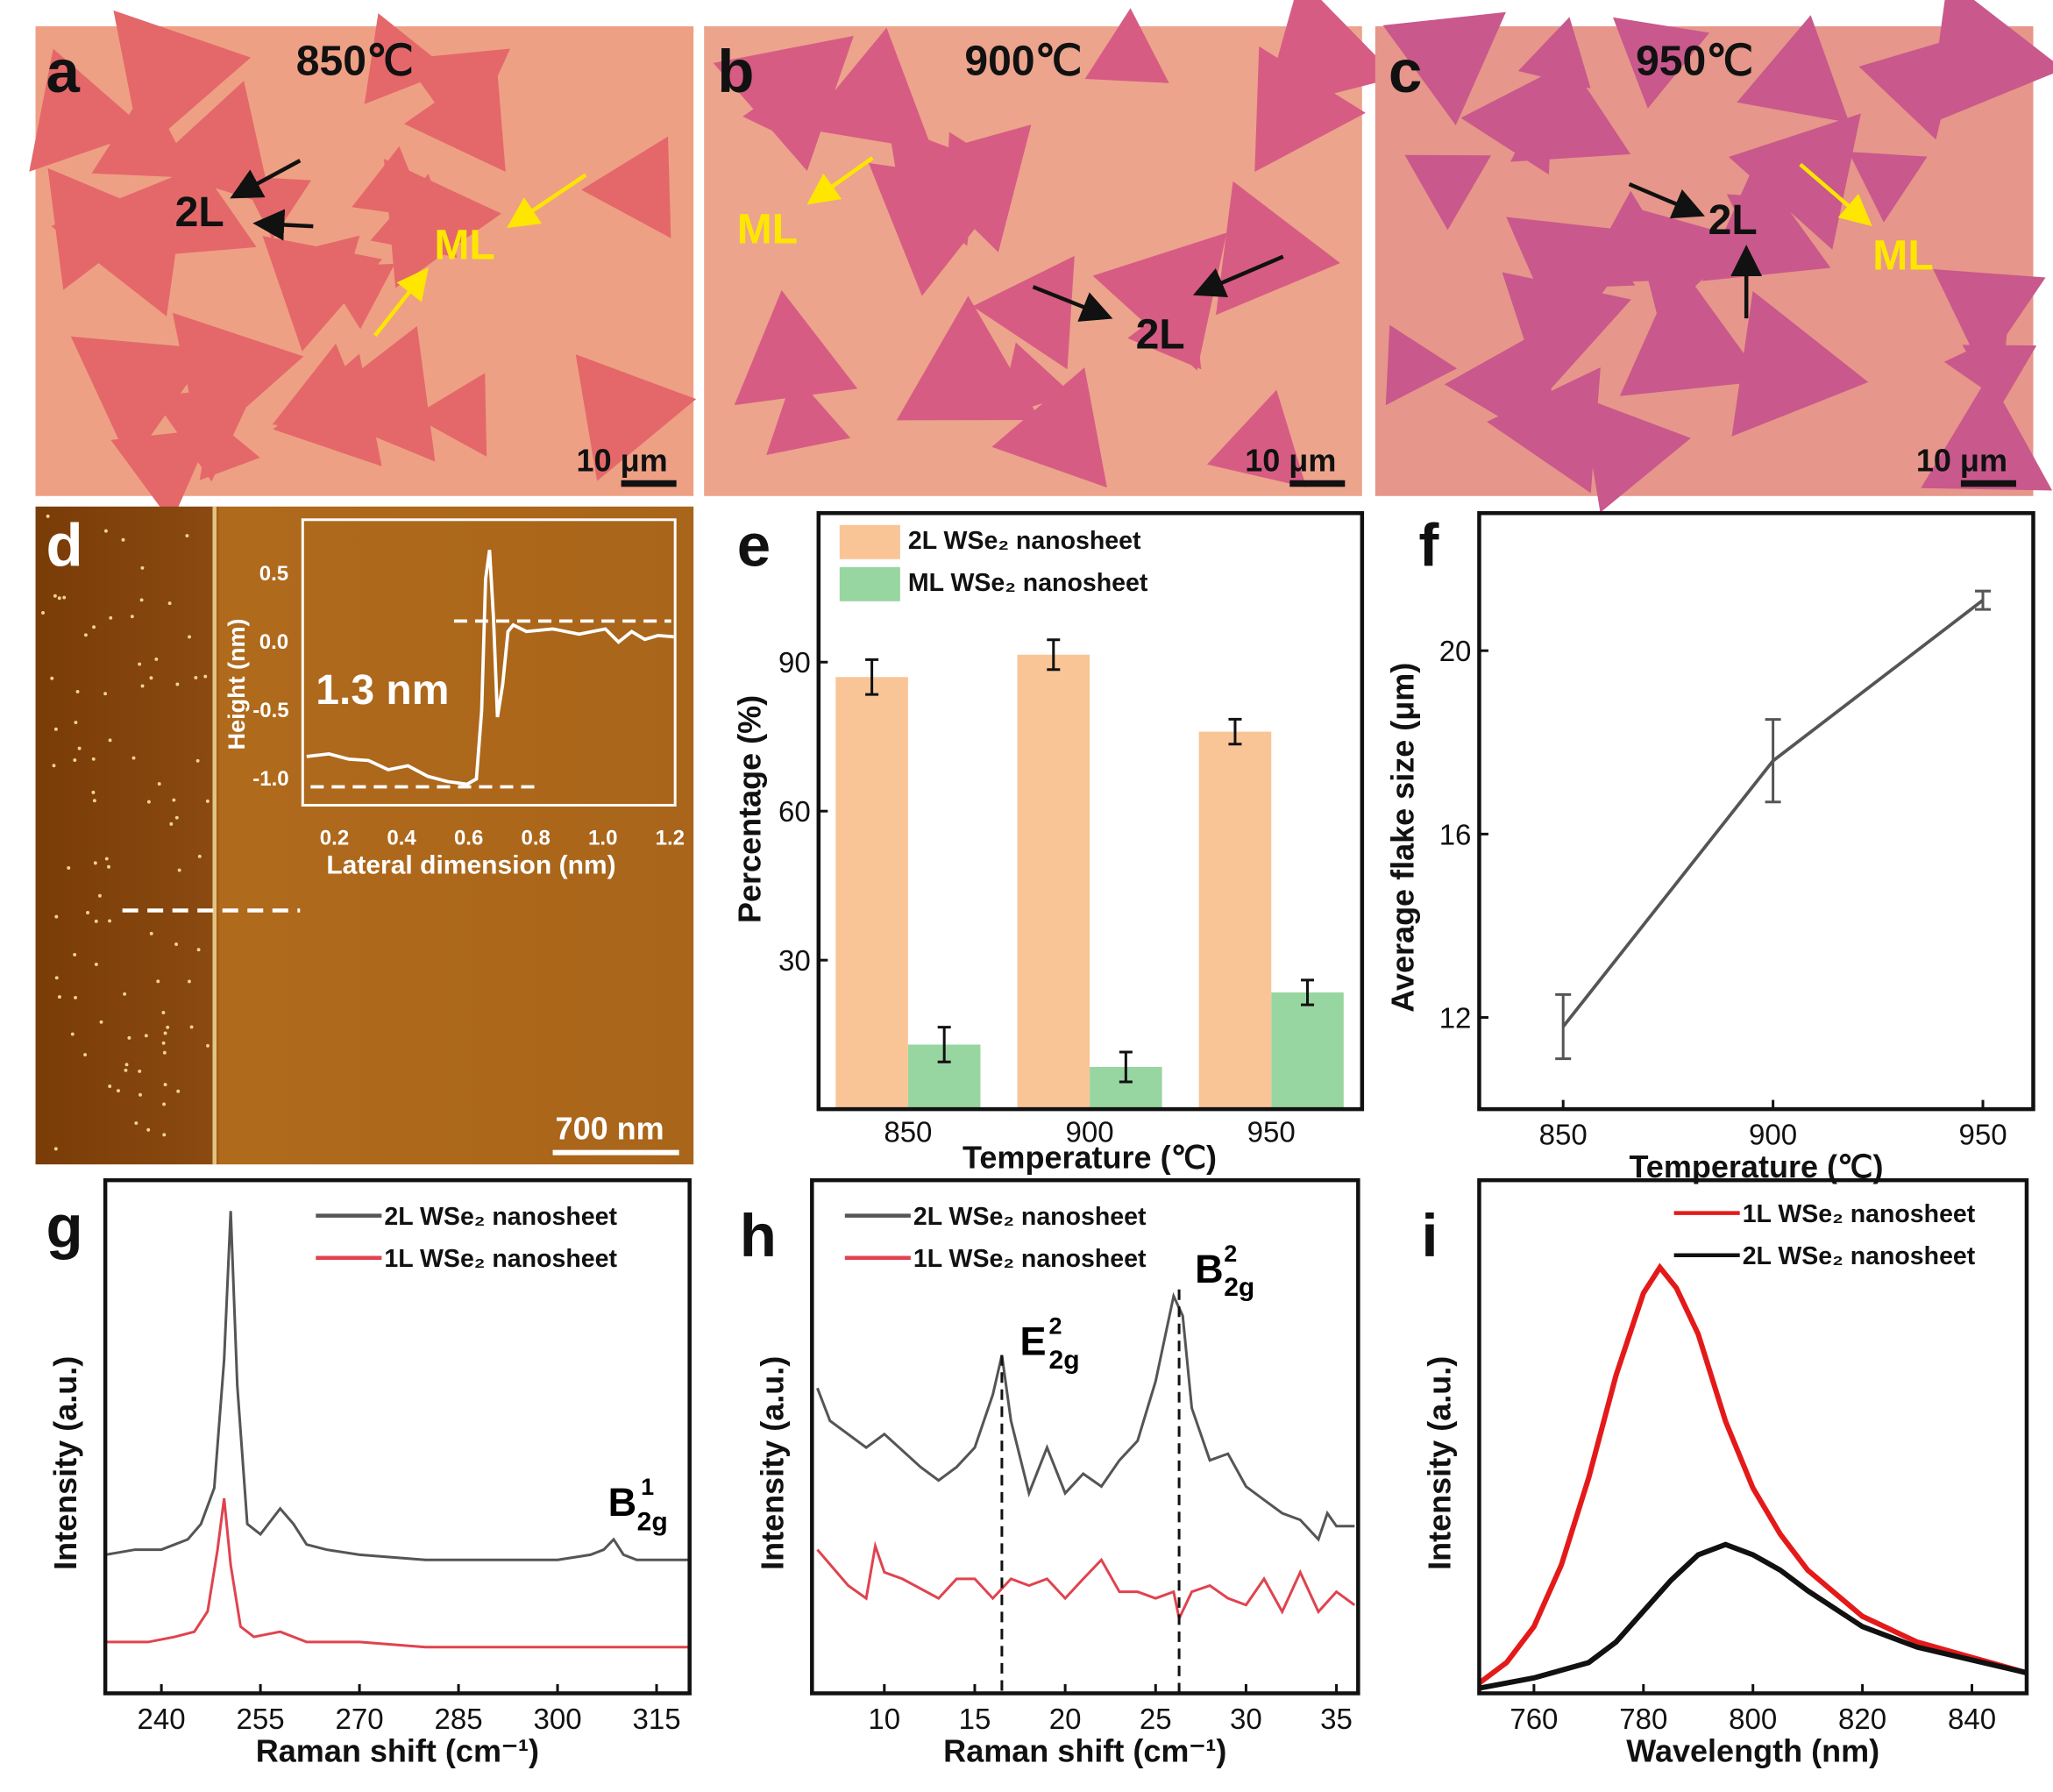 This screenshot has width=2053, height=1792. I want to click on annotation-2L: 2L, so click(199, 212).